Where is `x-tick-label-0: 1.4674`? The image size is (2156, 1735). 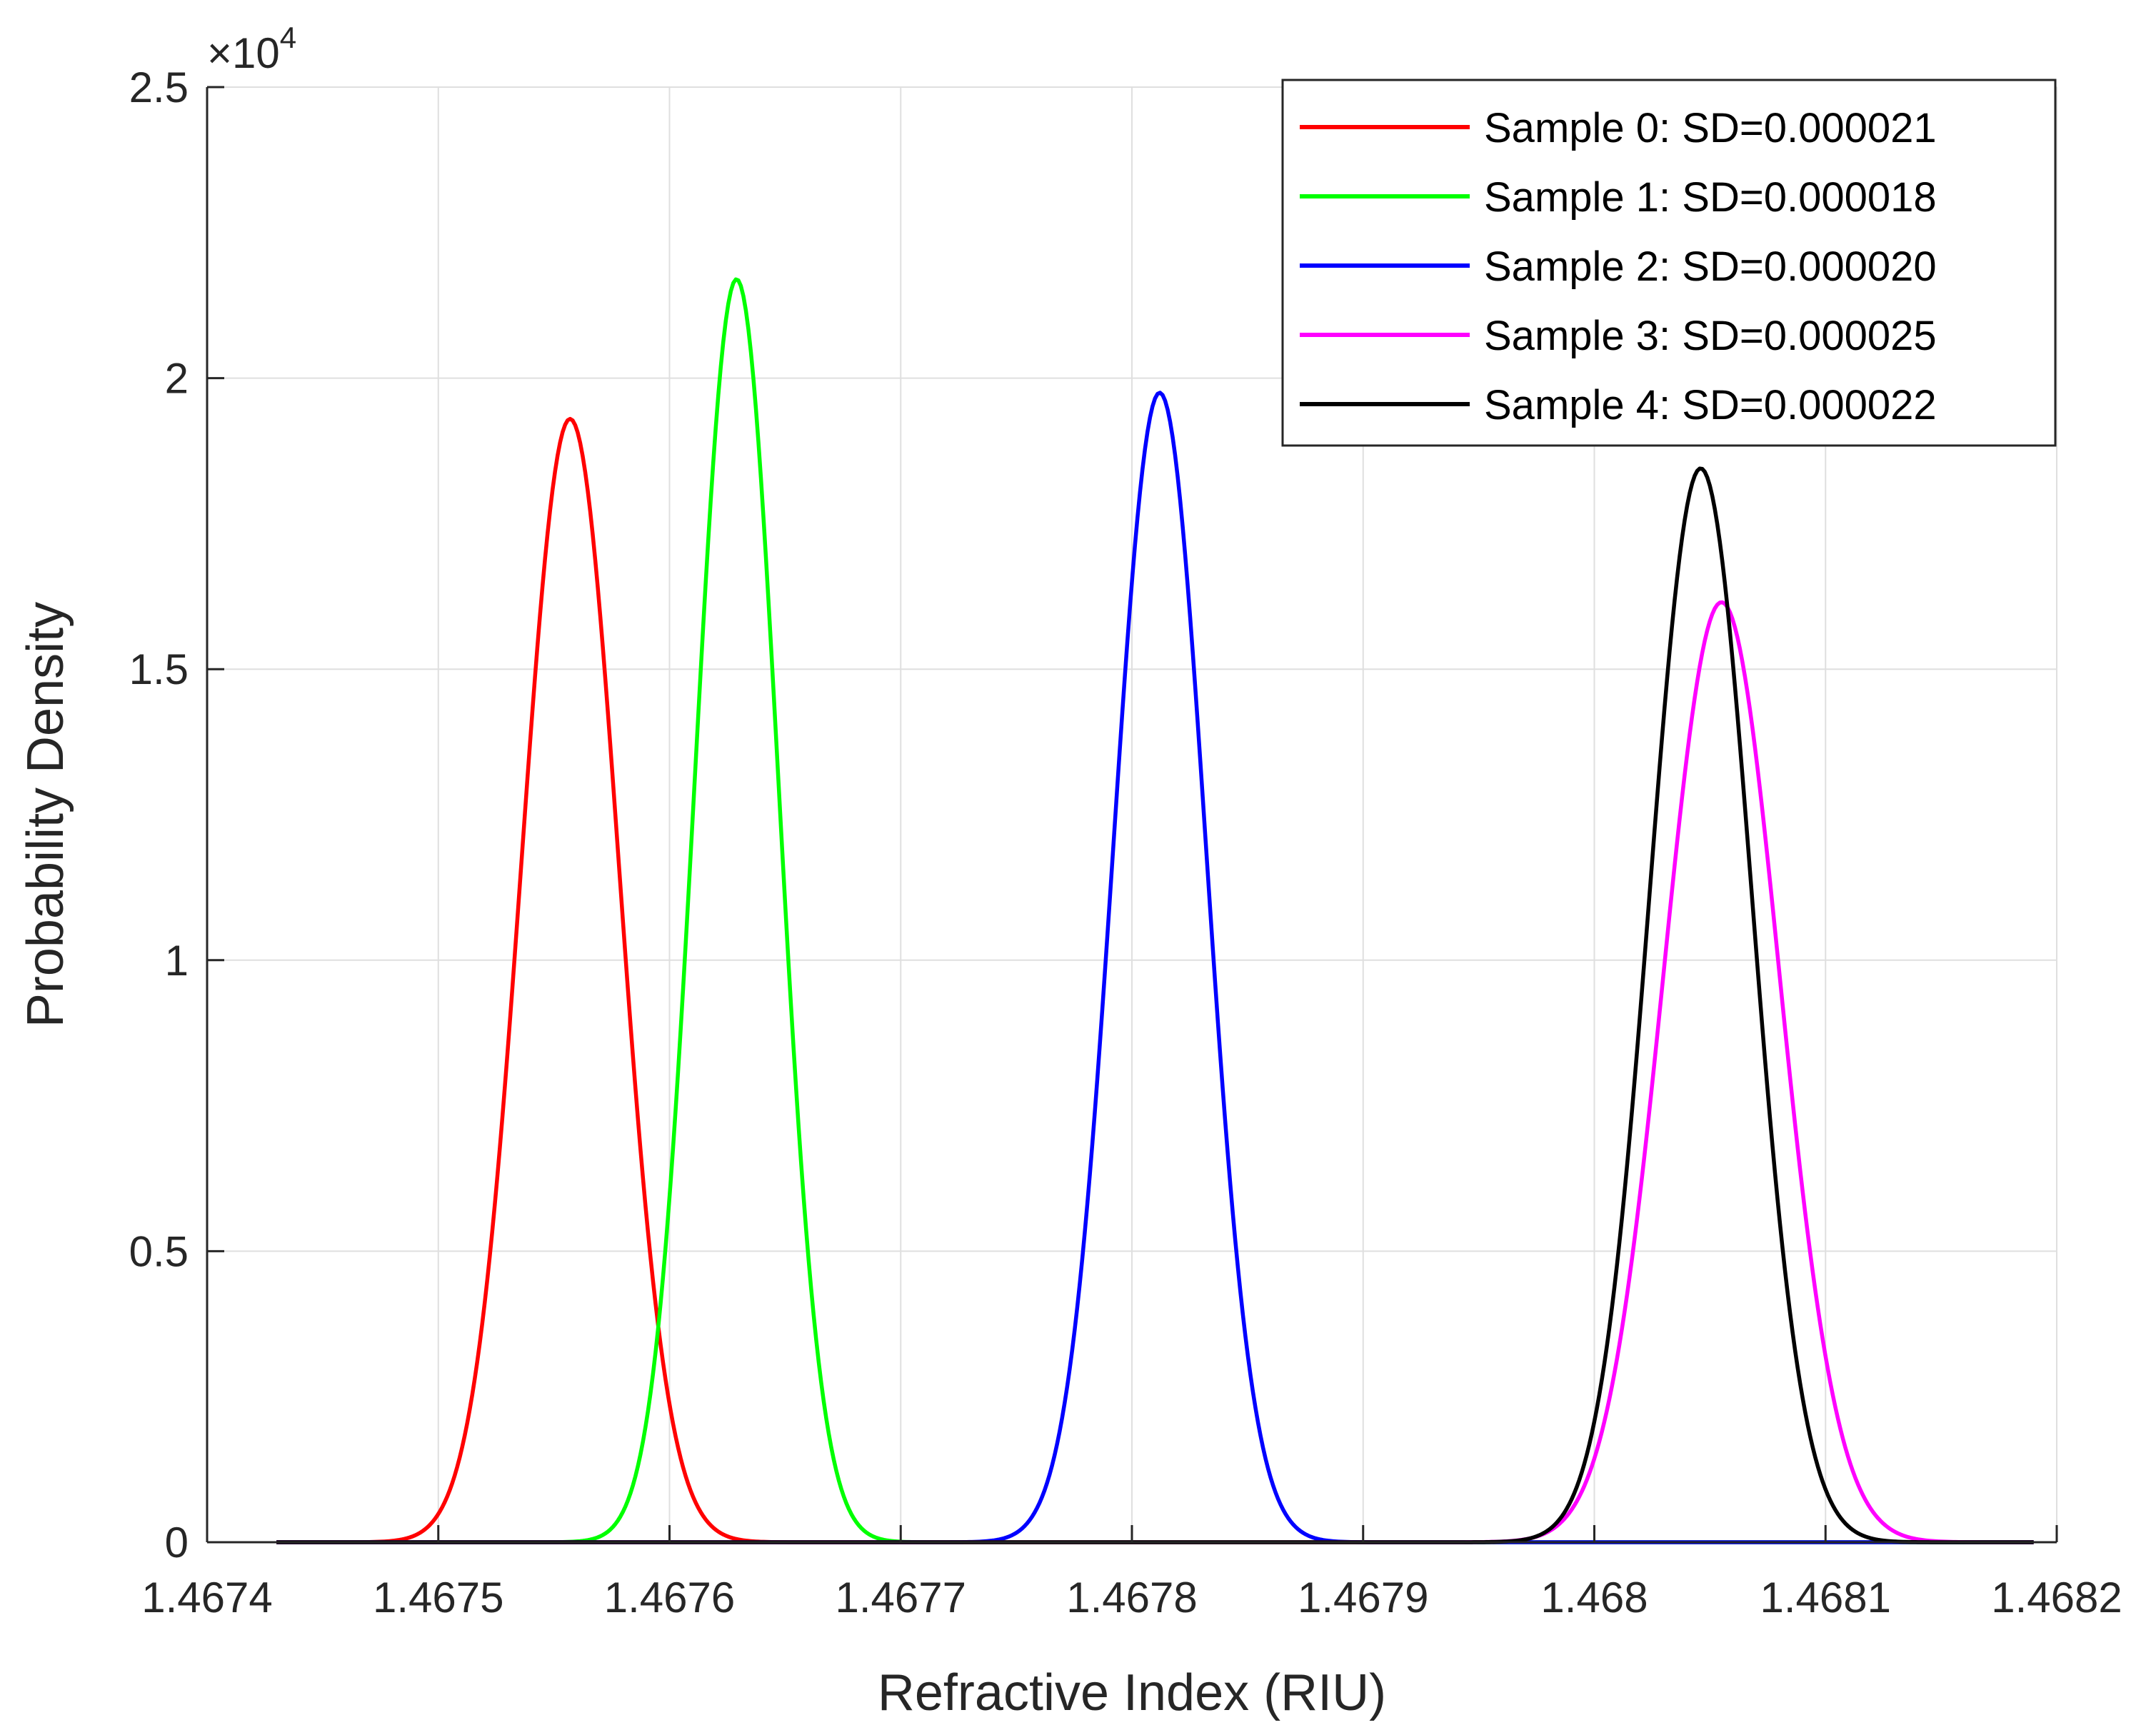 x-tick-label-0: 1.4674 is located at coordinates (207, 1598).